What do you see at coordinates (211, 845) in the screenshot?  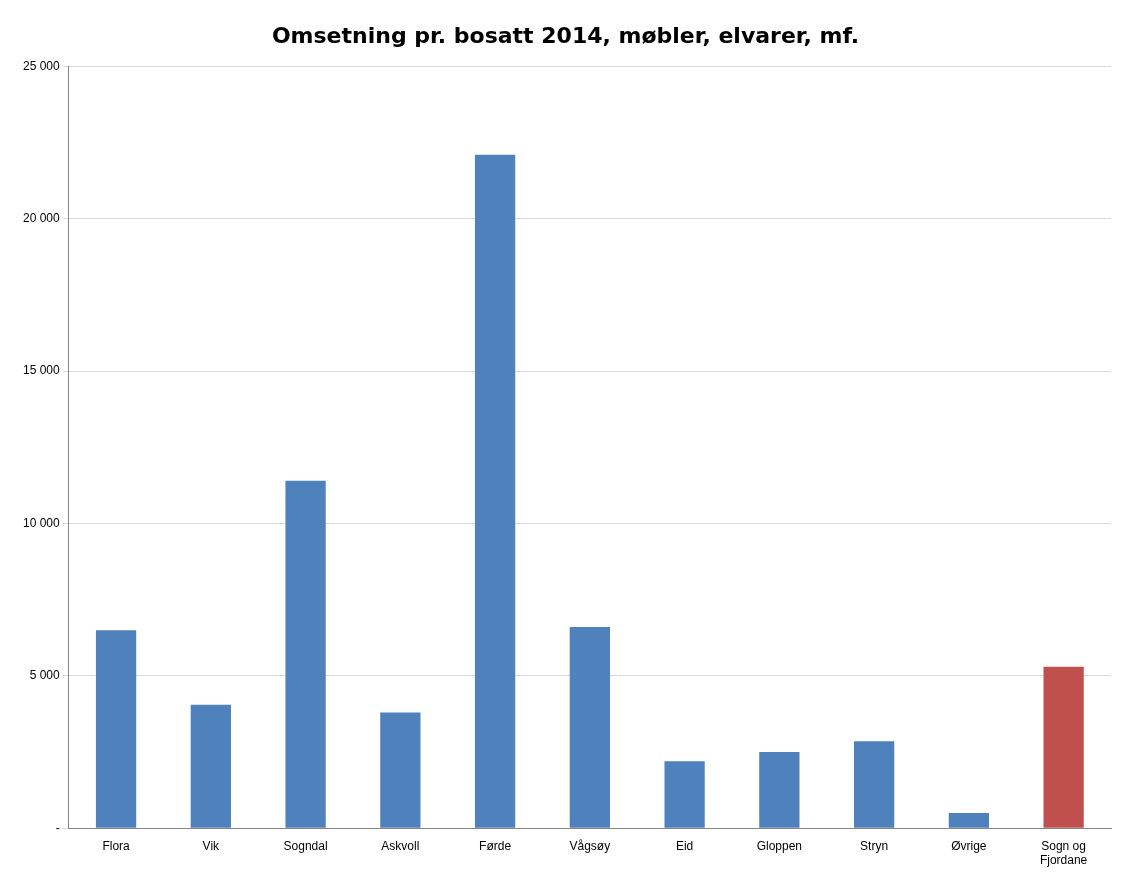 I see `x-tick-label: Vik` at bounding box center [211, 845].